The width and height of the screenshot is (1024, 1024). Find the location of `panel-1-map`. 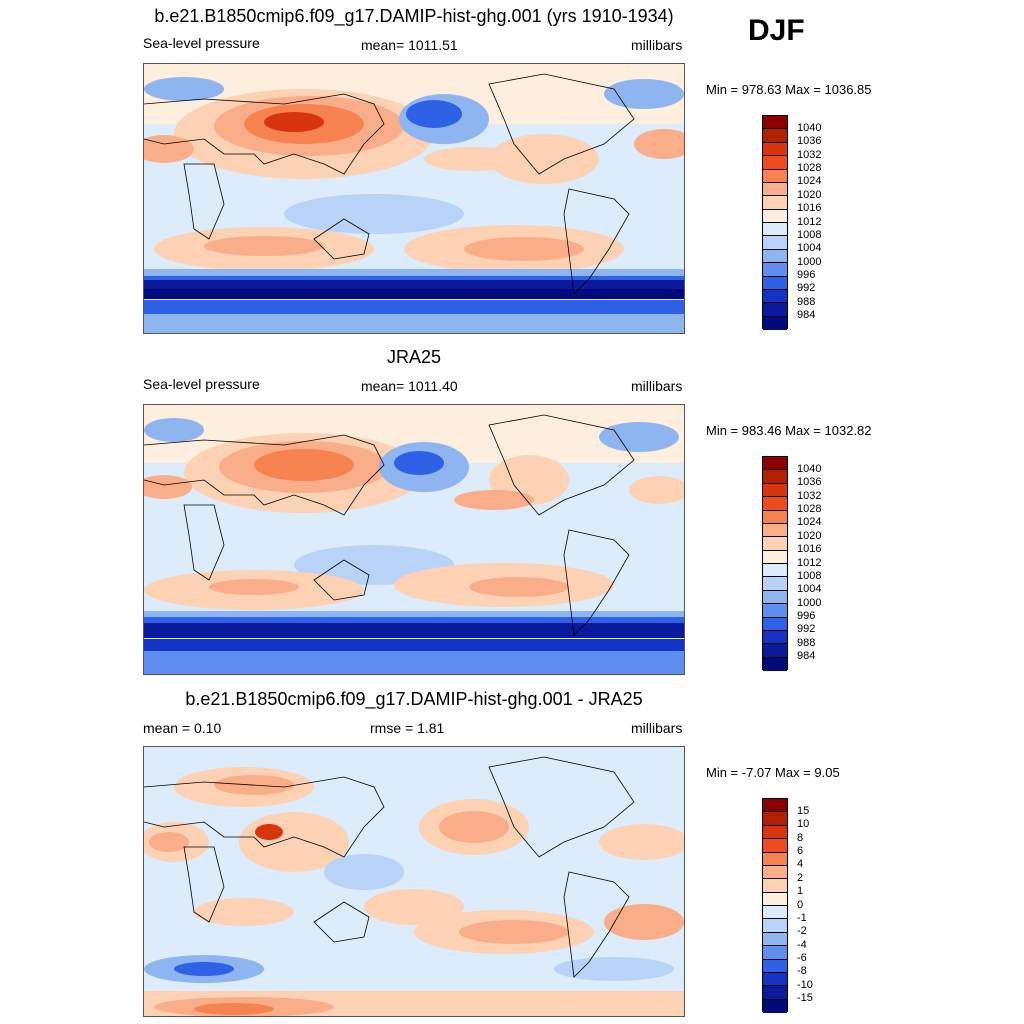

panel-1-map is located at coordinates (414, 198).